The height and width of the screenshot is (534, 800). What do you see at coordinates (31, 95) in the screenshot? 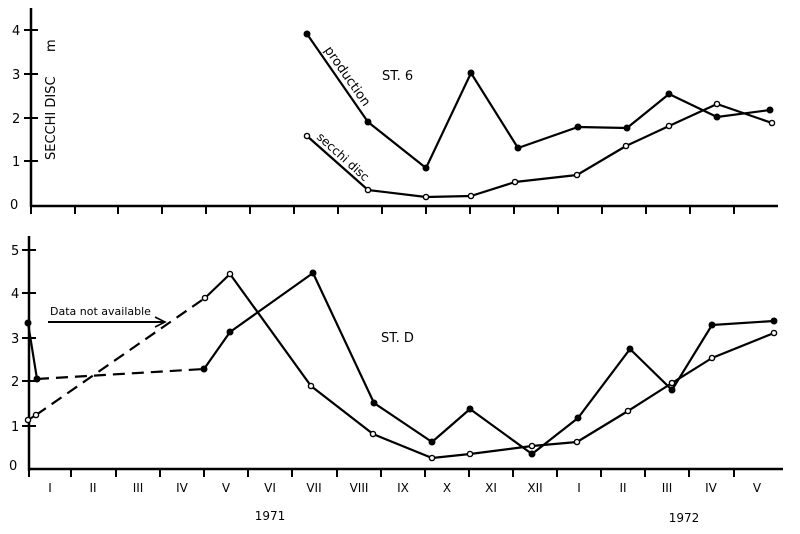
I see `top-y-ticks` at bounding box center [31, 95].